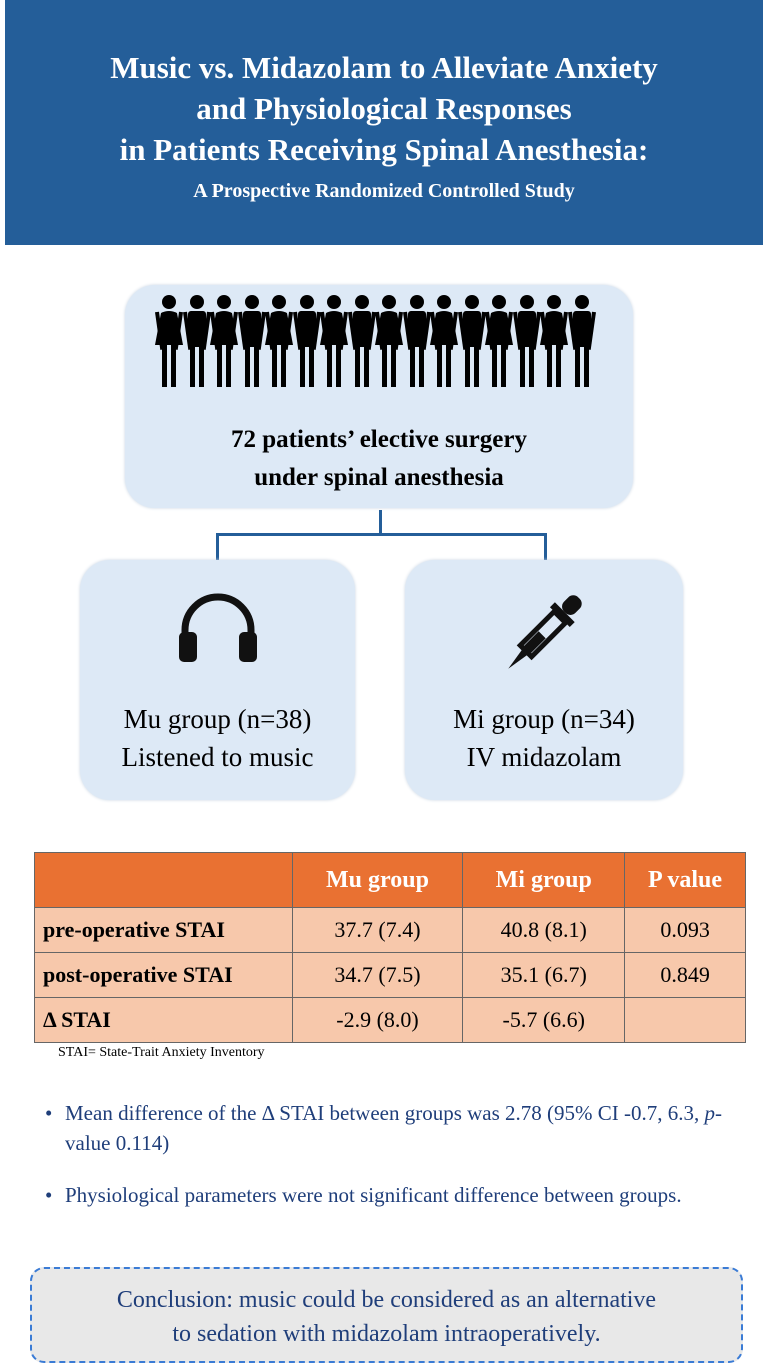 The image size is (768, 1372). Describe the element at coordinates (544, 880) in the screenshot. I see `column-header: Mi group` at that location.